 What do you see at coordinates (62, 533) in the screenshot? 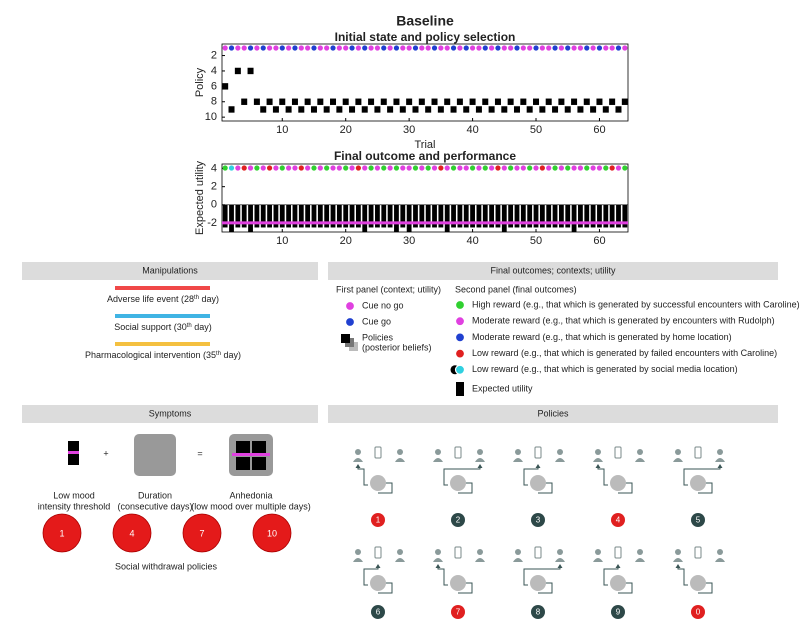
I see `withdrawal-policy` at bounding box center [62, 533].